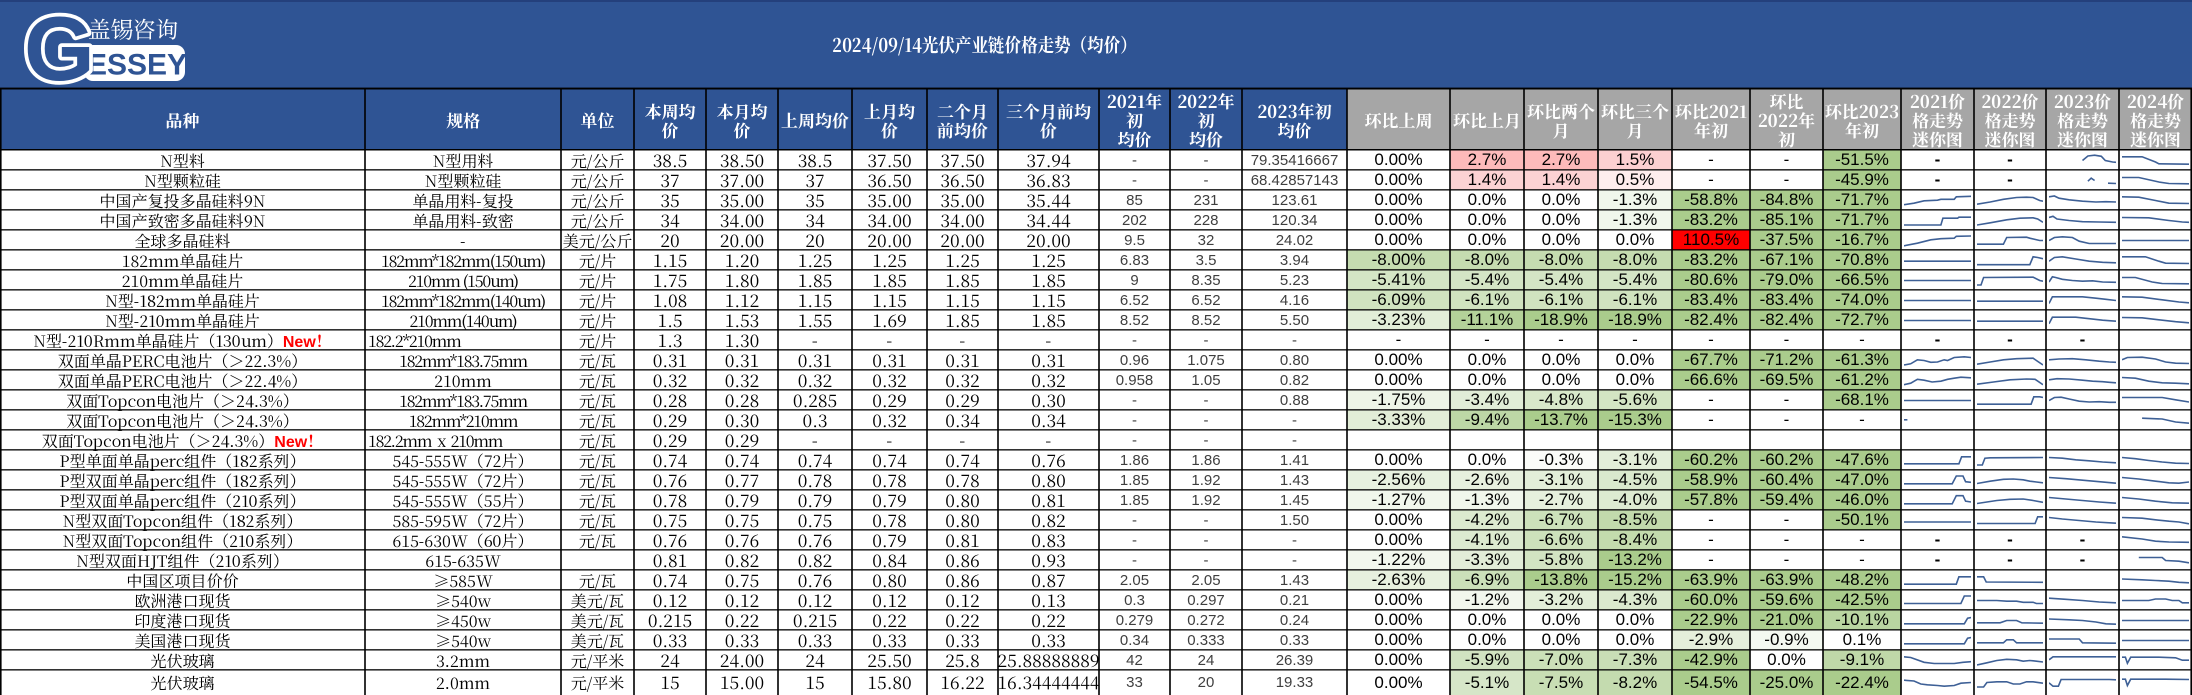 Image resolution: width=2192 pixels, height=695 pixels. What do you see at coordinates (59, 50) in the screenshot?
I see `svg-text: G` at bounding box center [59, 50].